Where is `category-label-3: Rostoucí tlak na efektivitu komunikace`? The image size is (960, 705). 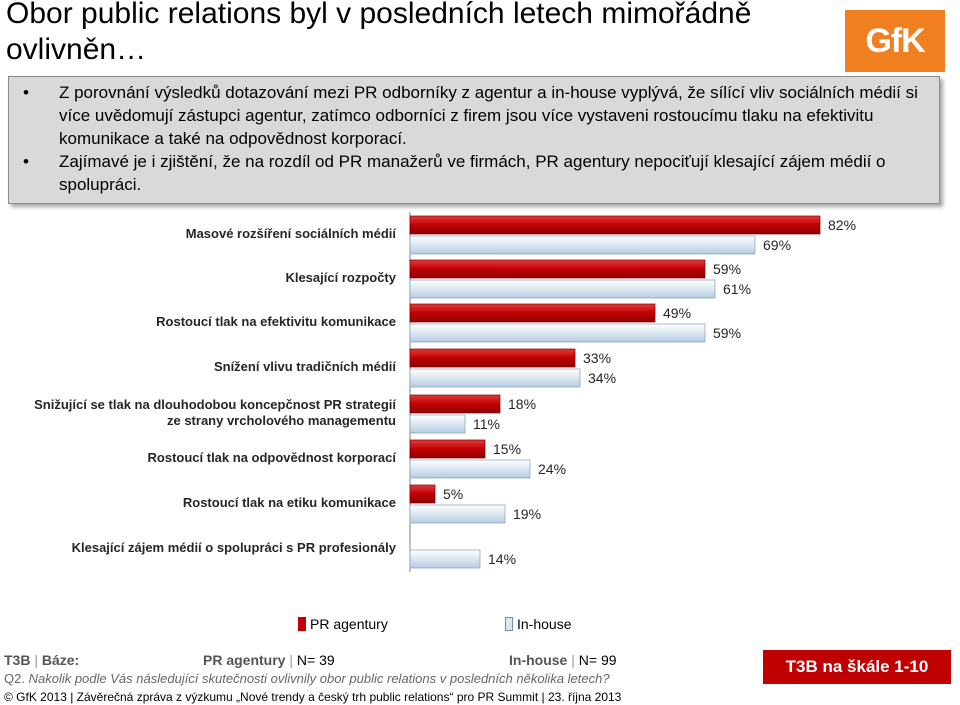 category-label-3: Rostoucí tlak na efektivitu komunikace is located at coordinates (276, 321).